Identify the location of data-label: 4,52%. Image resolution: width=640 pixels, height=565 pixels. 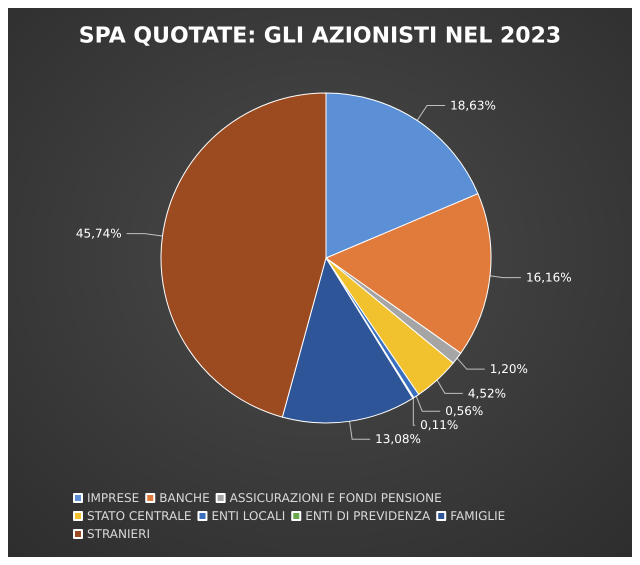
(487, 393).